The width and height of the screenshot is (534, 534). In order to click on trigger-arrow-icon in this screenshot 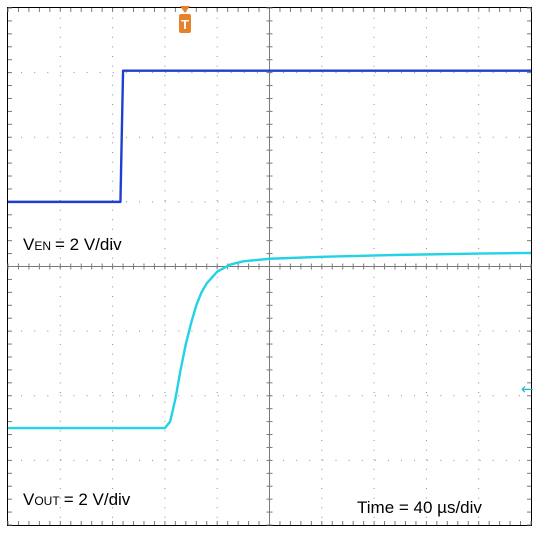, I will do `click(185, 9)`.